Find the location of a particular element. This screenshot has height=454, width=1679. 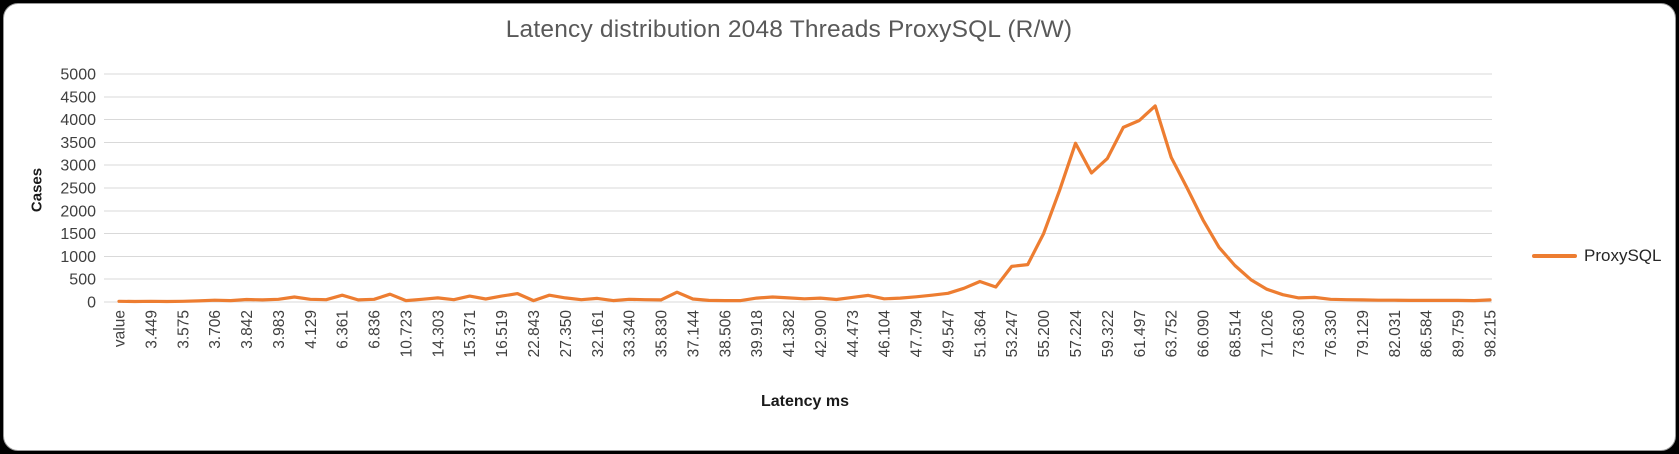

x-tick-label: 61.497 is located at coordinates (1140, 333).